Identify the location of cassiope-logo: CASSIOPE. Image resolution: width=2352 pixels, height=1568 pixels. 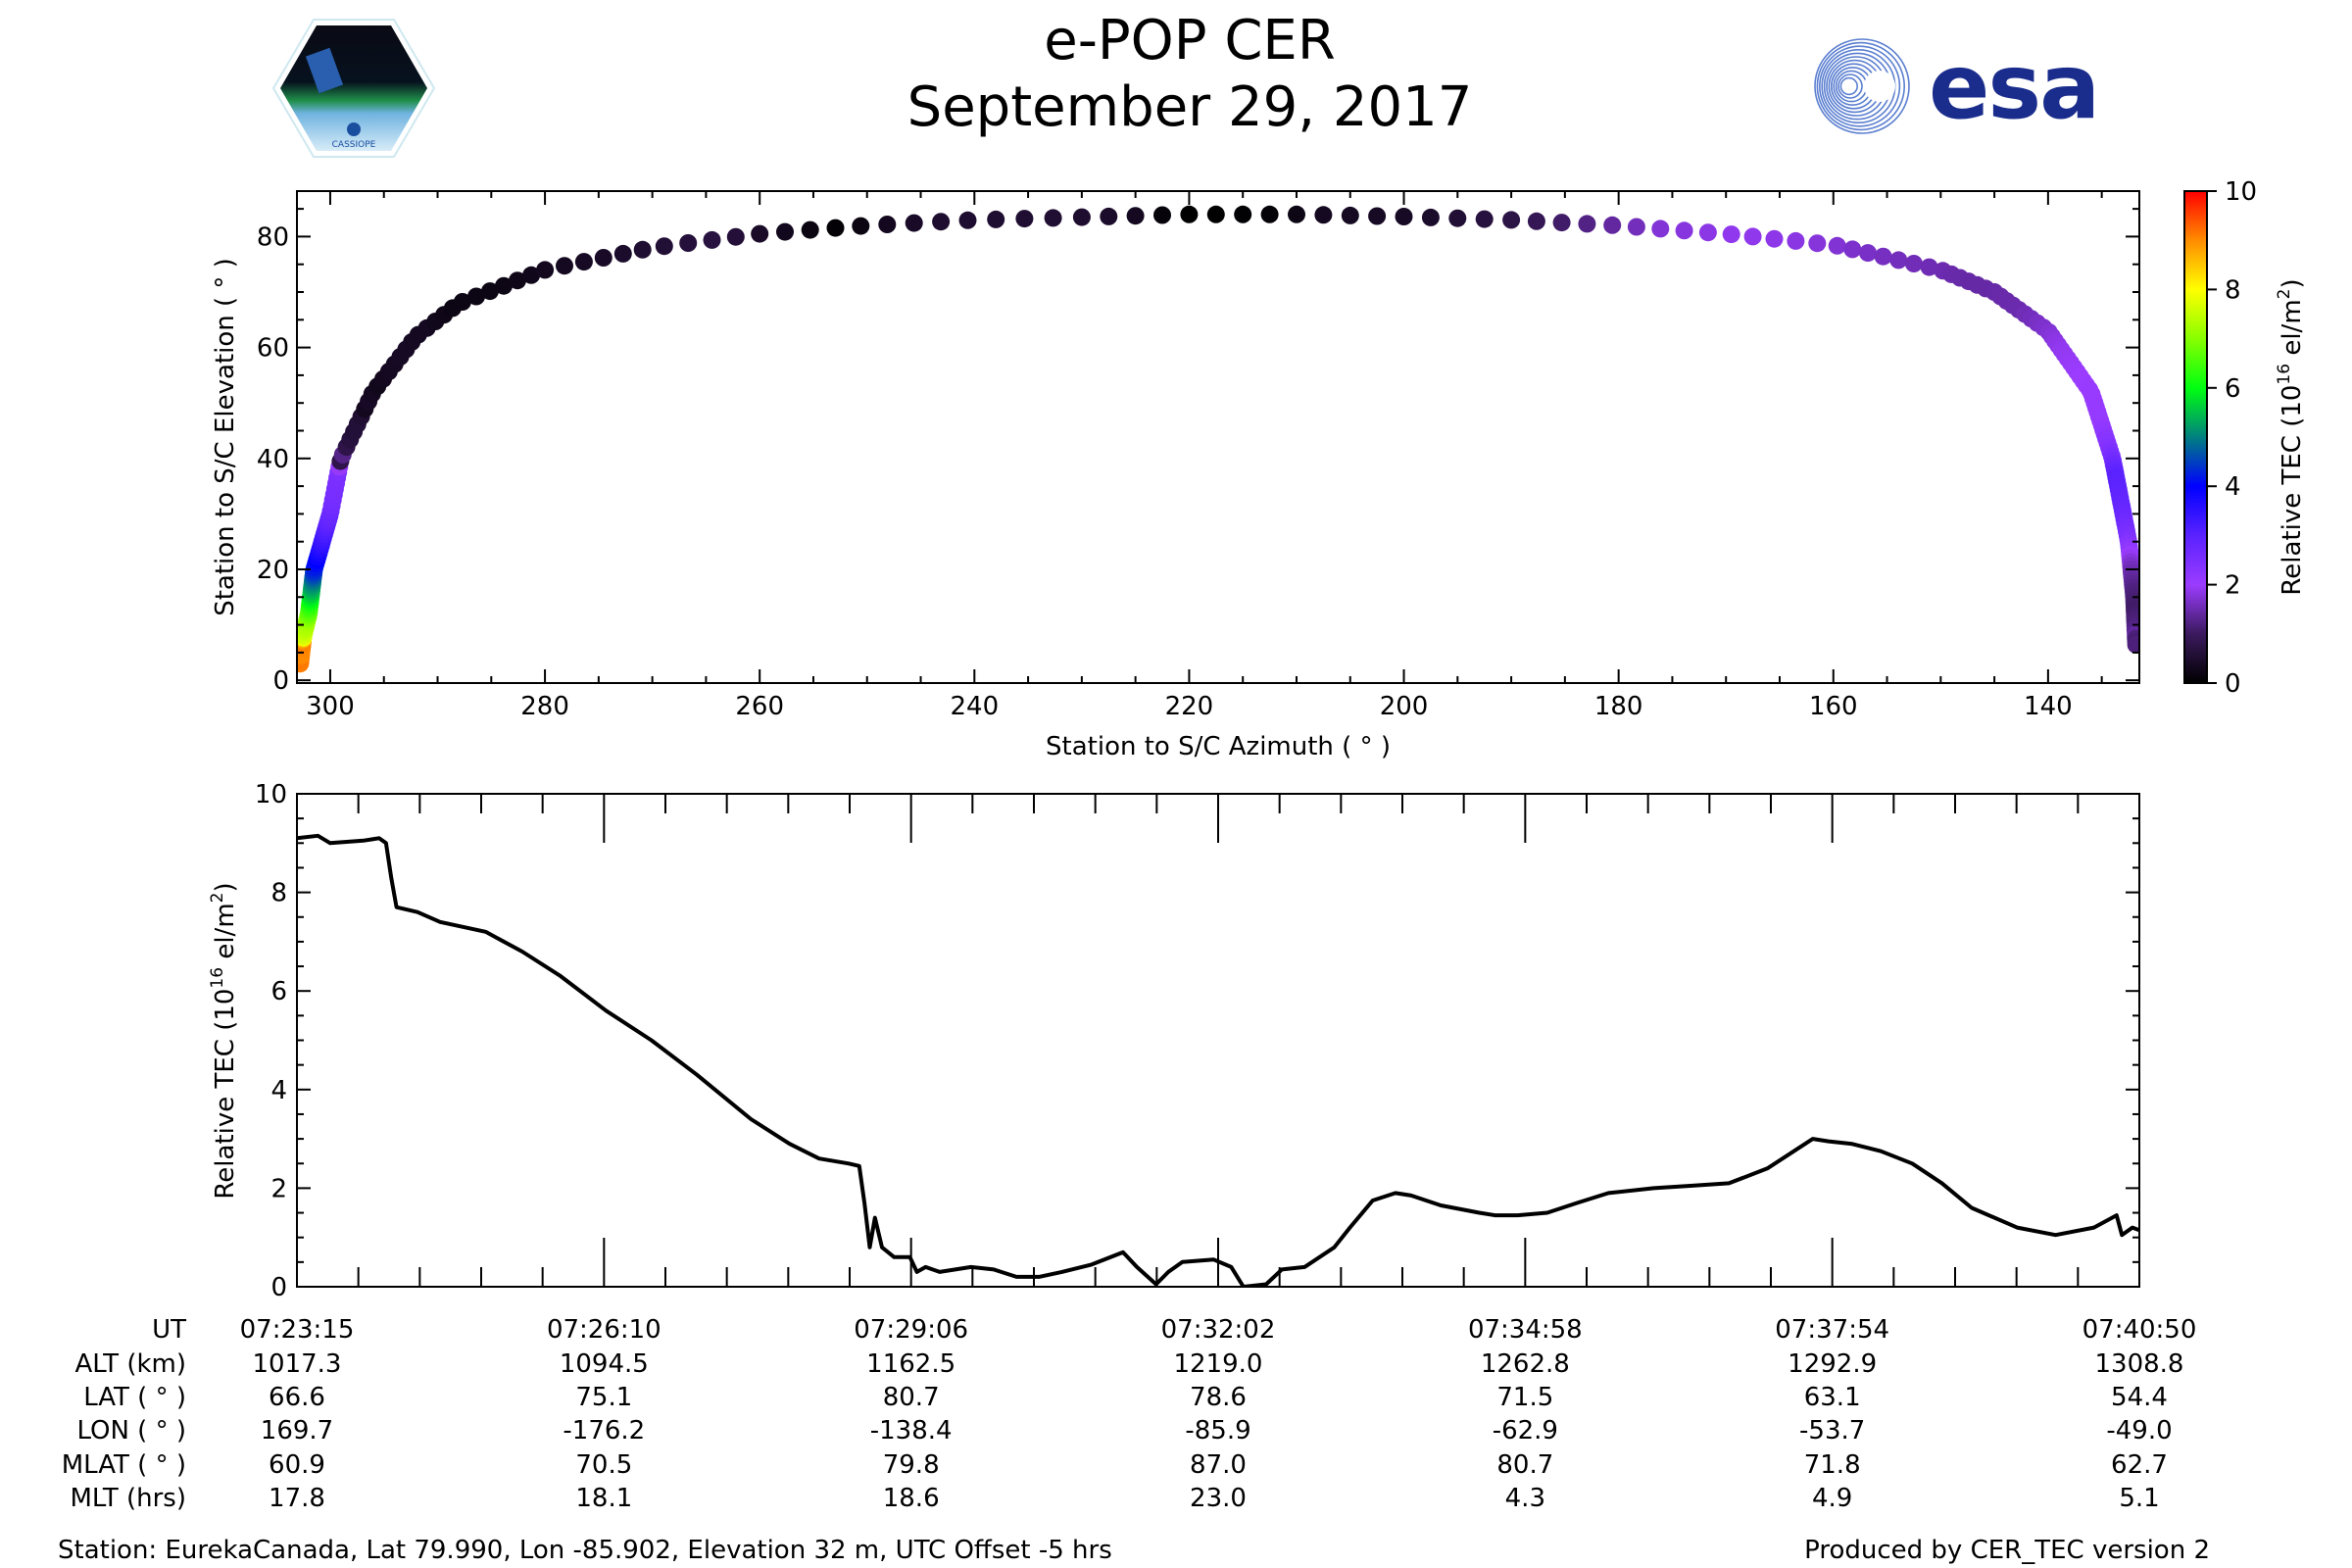
(353, 88).